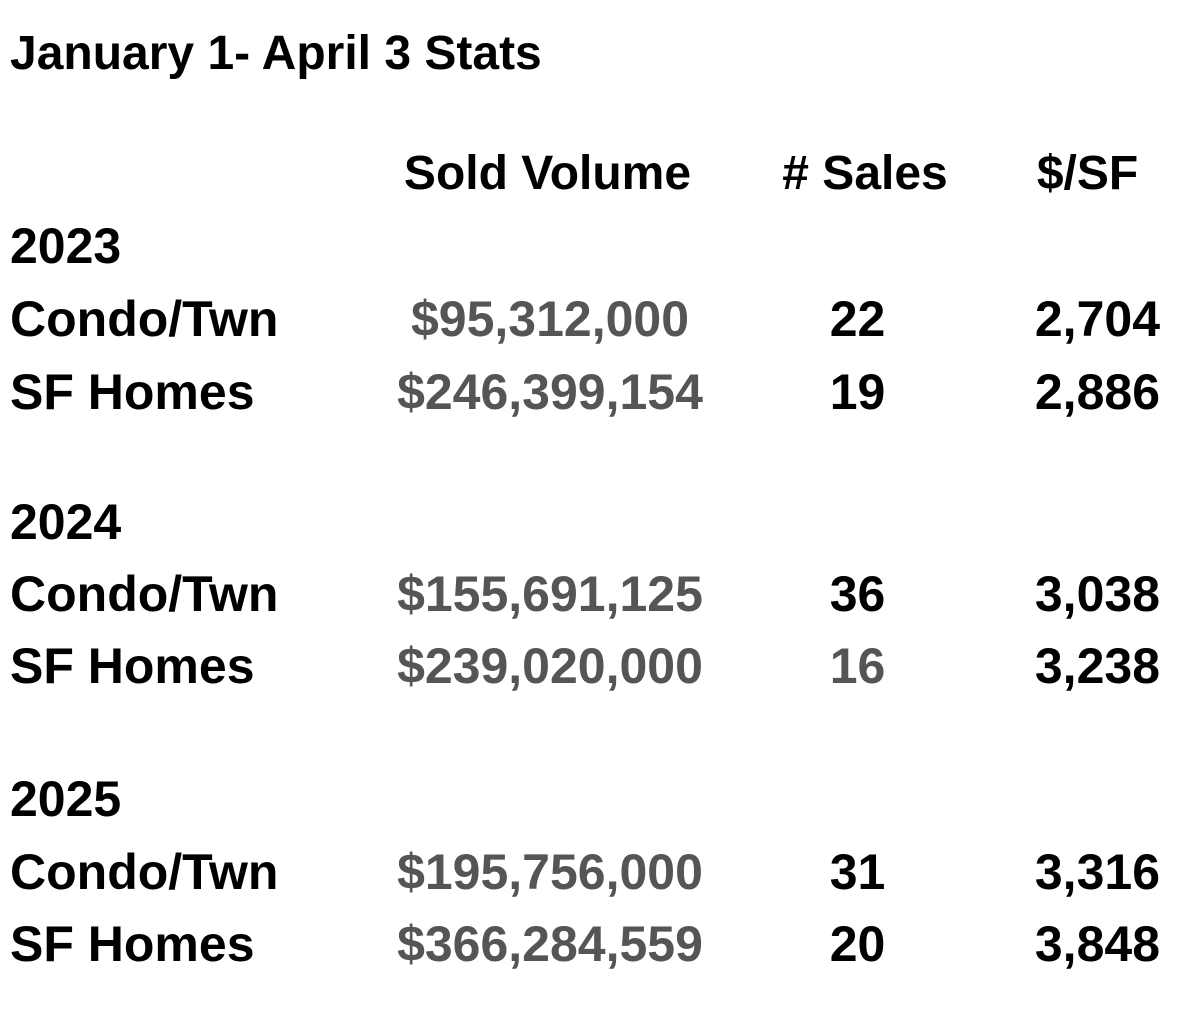 Image resolution: width=1200 pixels, height=1015 pixels. Describe the element at coordinates (857, 594) in the screenshot. I see `number-of-sales: 36` at that location.